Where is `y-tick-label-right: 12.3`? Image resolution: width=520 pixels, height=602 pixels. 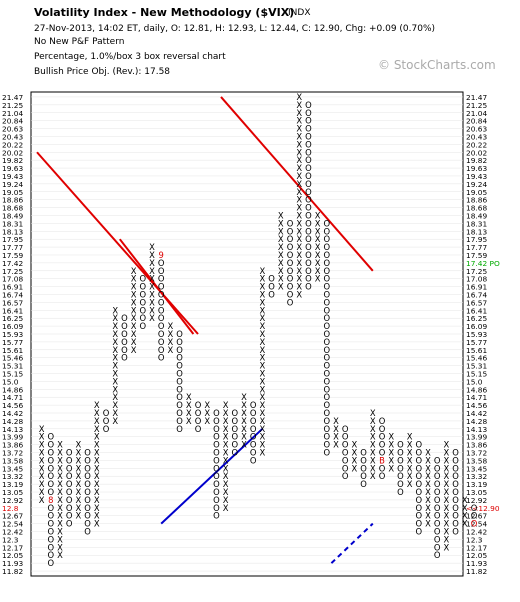 y-tick-label-right: 12.3 is located at coordinates (474, 539).